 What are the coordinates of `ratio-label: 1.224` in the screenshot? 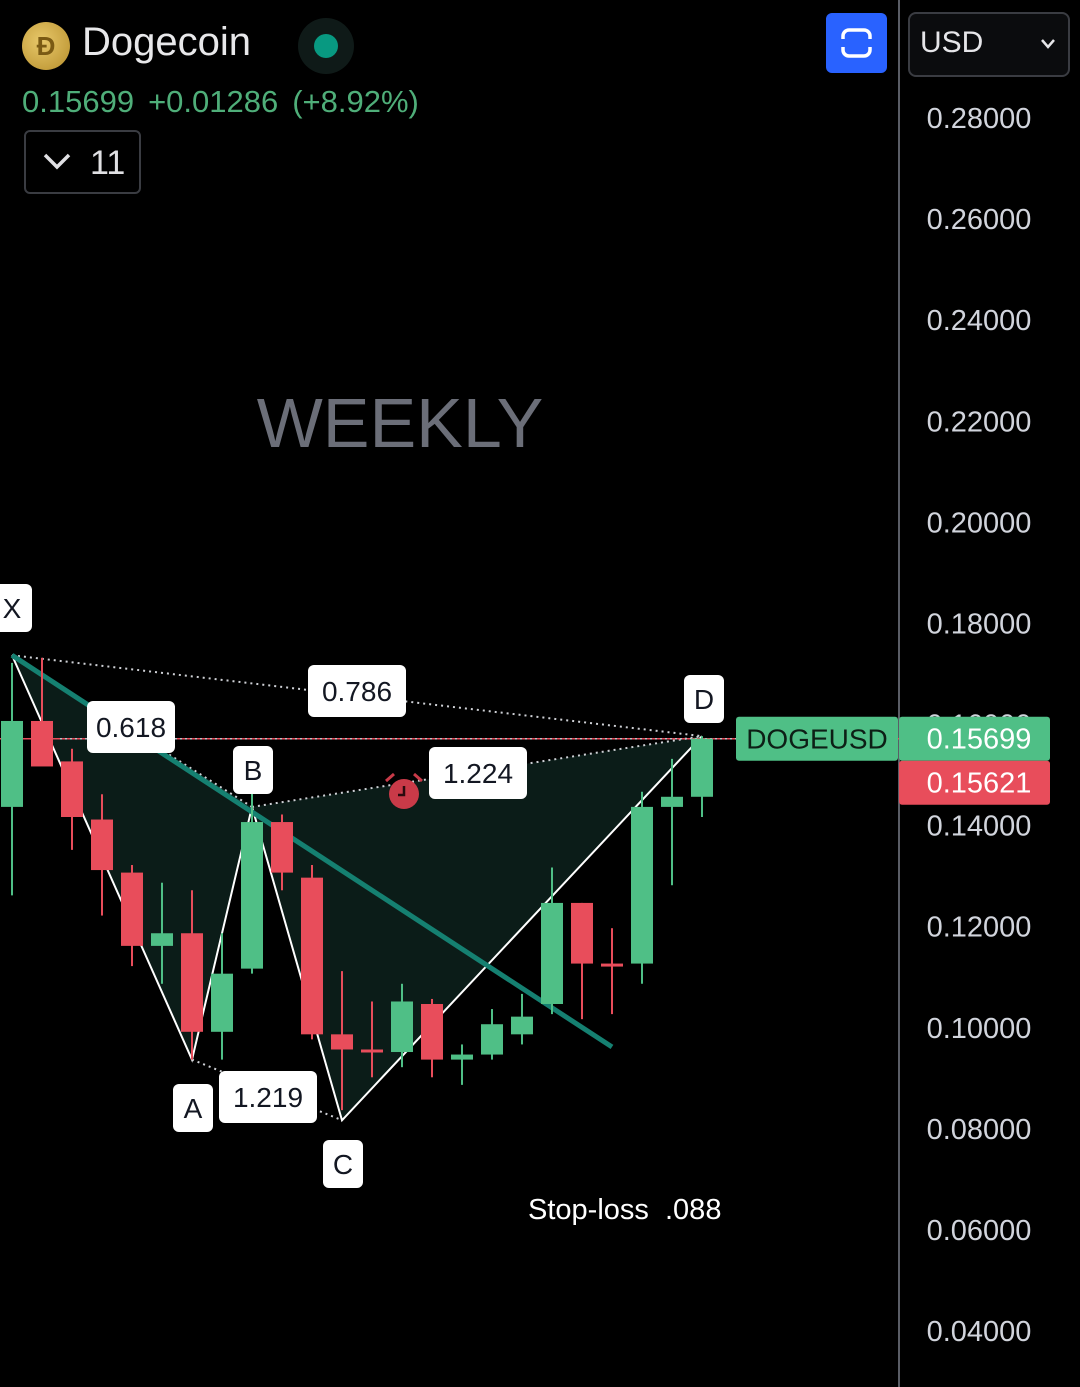 It's located at (478, 773).